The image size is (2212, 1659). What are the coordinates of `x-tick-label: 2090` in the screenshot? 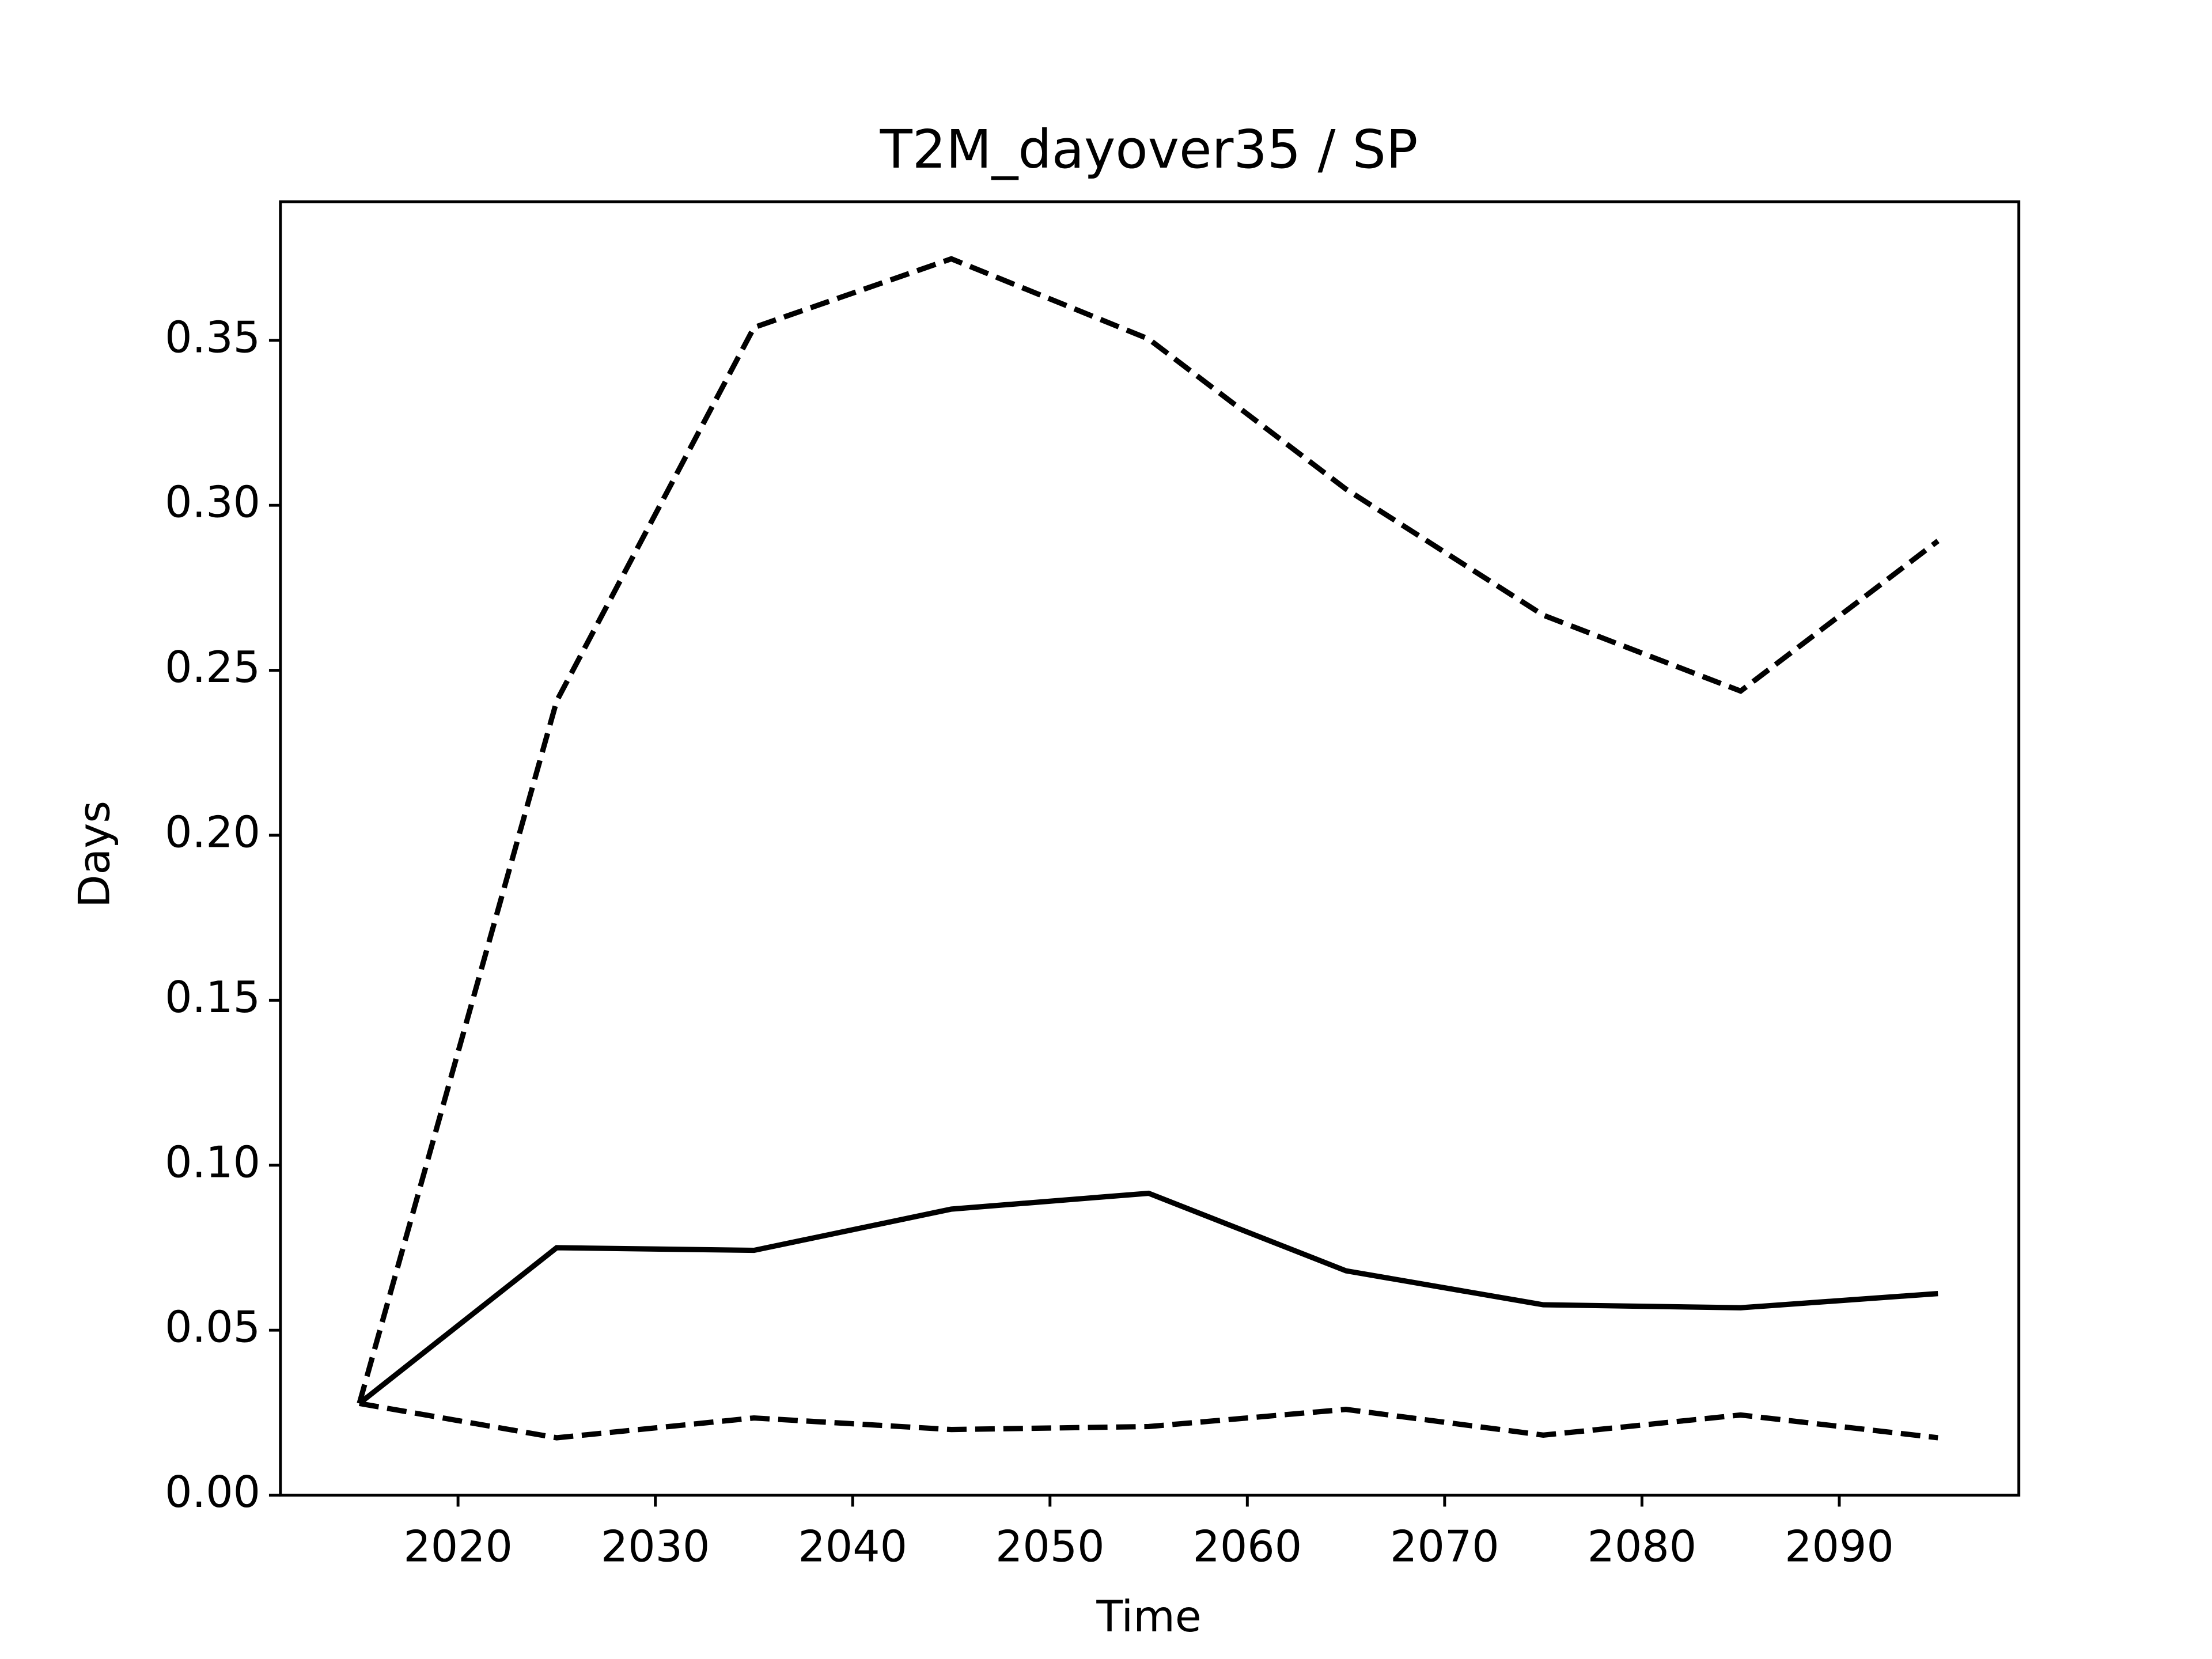 It's located at (1839, 1546).